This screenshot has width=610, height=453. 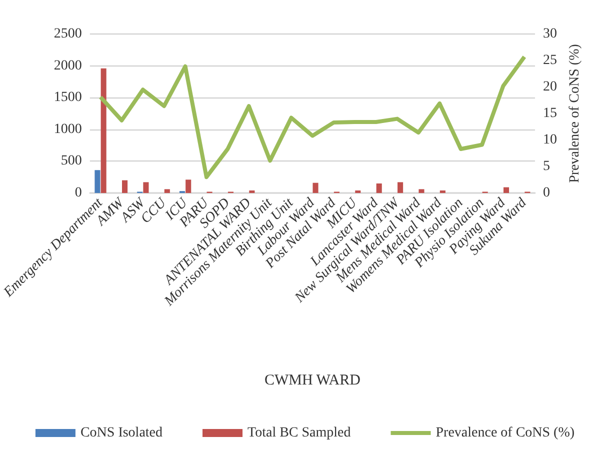 I want to click on y2-tick-label: 15, so click(x=550, y=113).